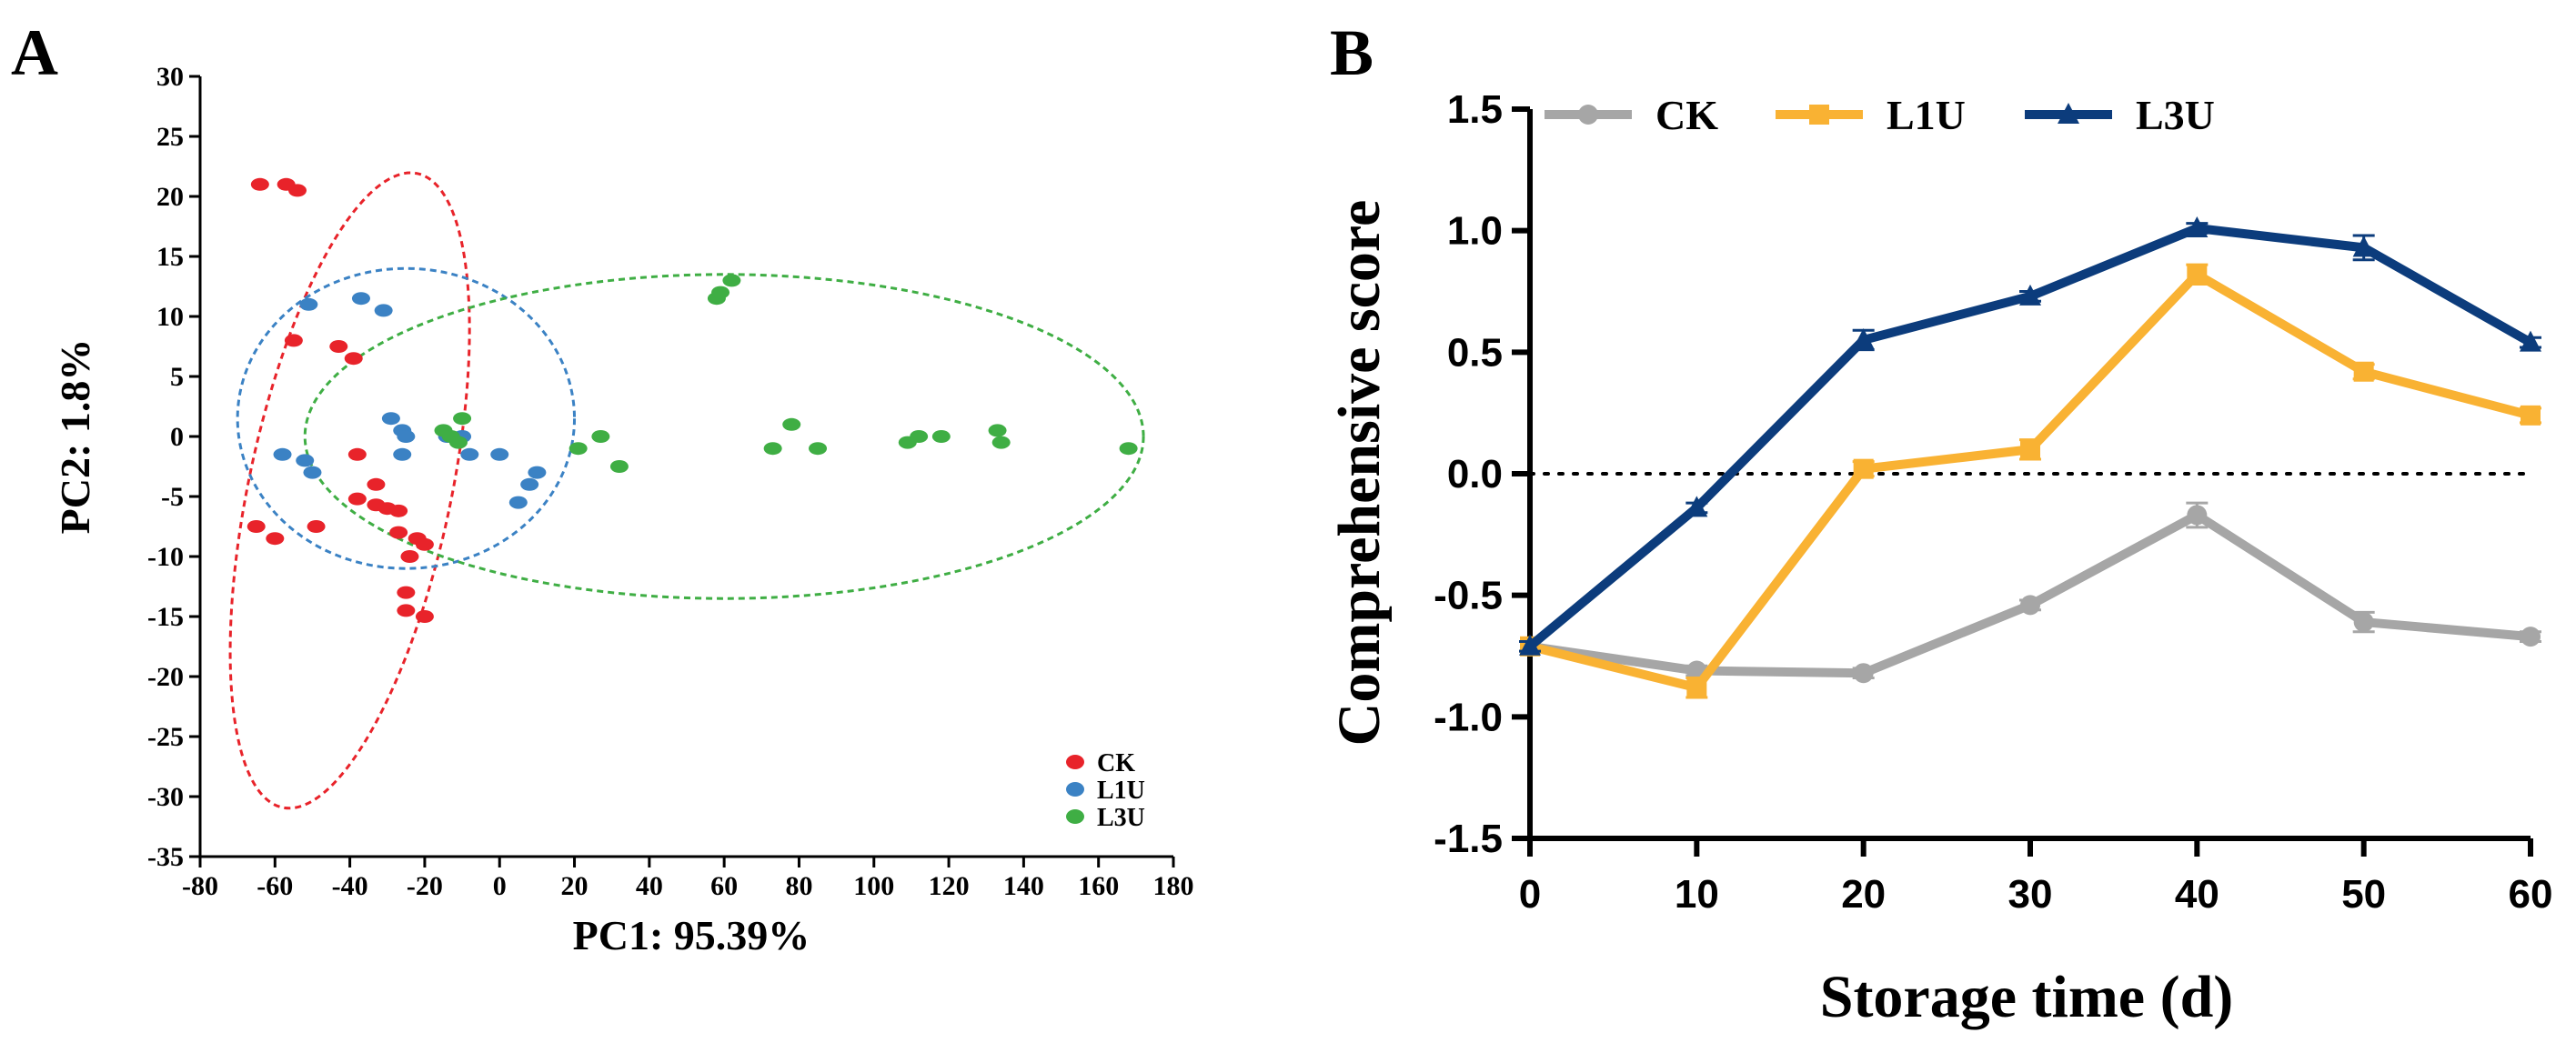  Describe the element at coordinates (1530, 894) in the screenshot. I see `chart-b-x-tick-label: 0` at that location.